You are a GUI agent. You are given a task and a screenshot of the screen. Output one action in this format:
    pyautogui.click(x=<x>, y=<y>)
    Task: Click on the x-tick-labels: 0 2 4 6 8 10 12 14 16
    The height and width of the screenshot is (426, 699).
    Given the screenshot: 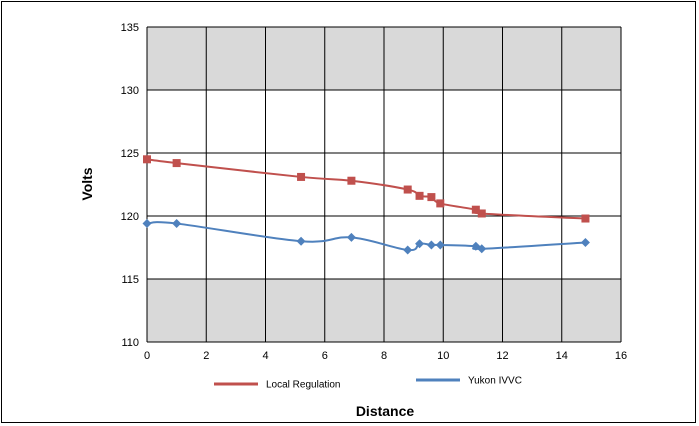 What is the action you would take?
    pyautogui.click(x=385, y=356)
    